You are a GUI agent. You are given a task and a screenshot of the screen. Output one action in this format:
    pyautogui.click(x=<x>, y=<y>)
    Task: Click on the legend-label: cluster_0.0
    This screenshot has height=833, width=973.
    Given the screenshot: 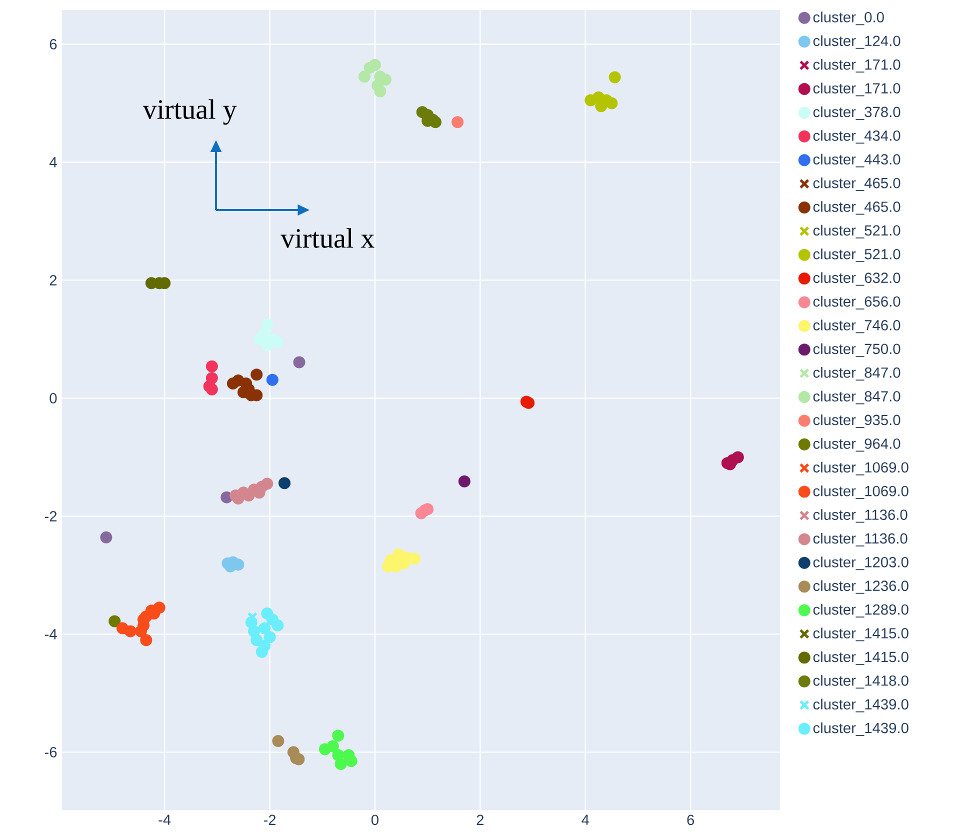 What is the action you would take?
    pyautogui.click(x=848, y=19)
    